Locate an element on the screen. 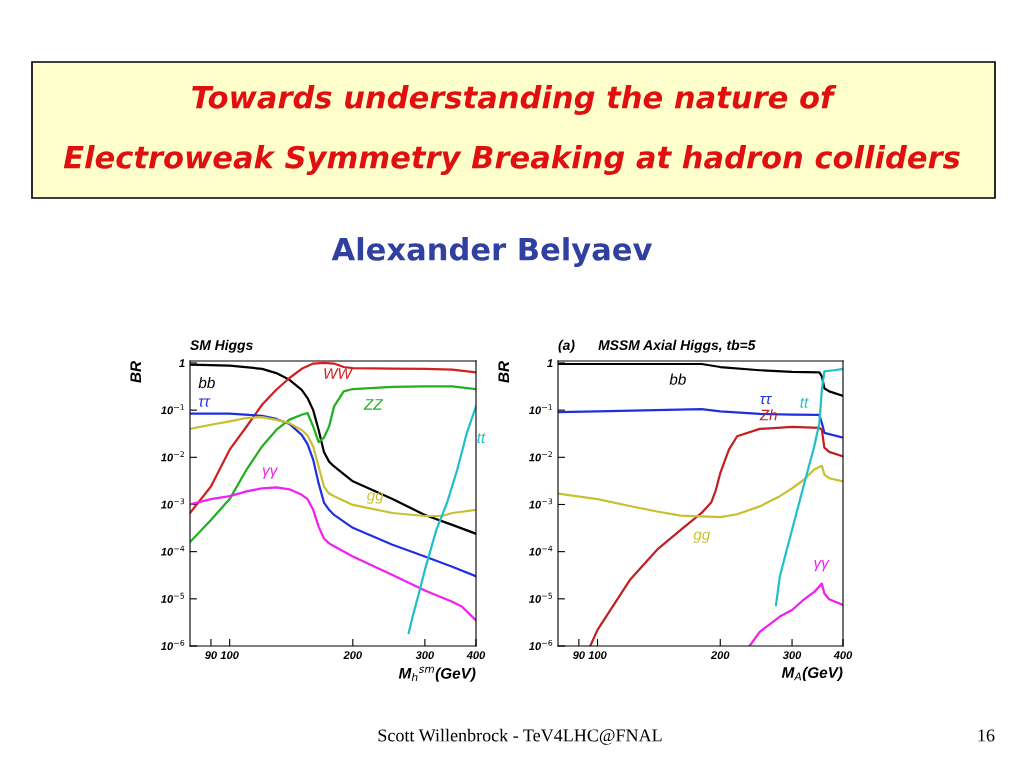 The height and width of the screenshot is (768, 1024). series-label: ZZ is located at coordinates (373, 404).